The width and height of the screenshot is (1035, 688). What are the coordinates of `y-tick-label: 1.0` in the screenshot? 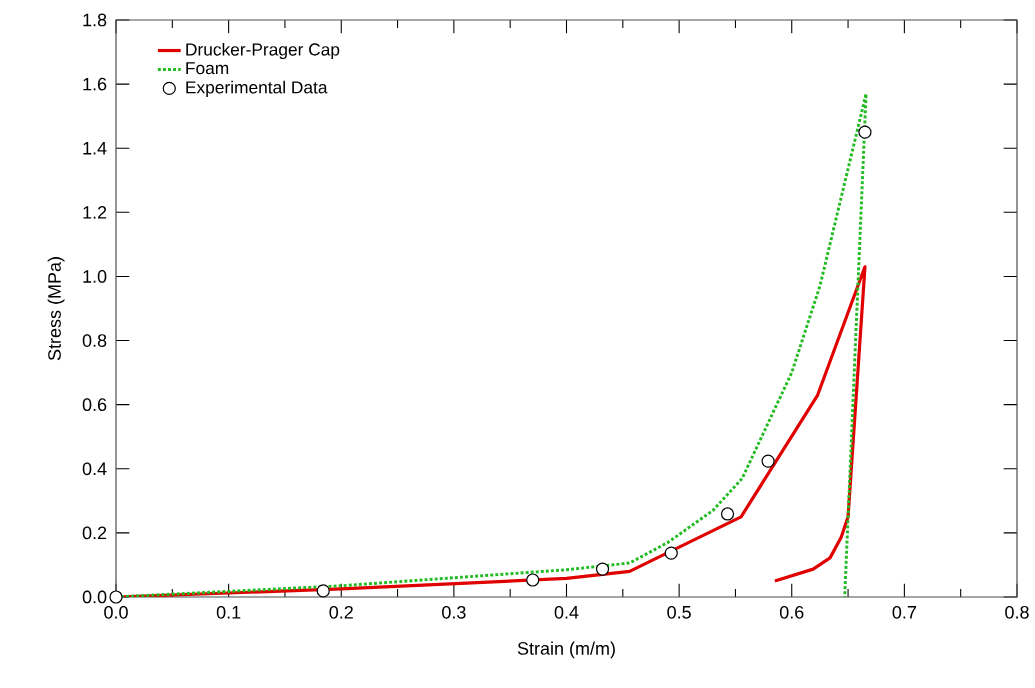 It's located at (95, 276).